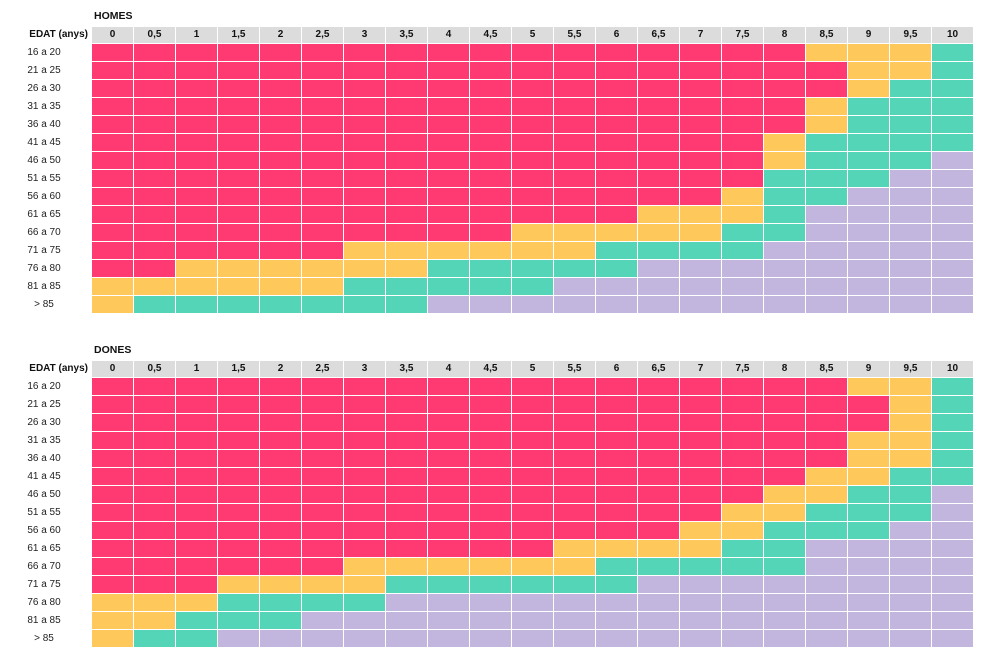 The image size is (987, 661). I want to click on column-header: 5,5, so click(575, 369).